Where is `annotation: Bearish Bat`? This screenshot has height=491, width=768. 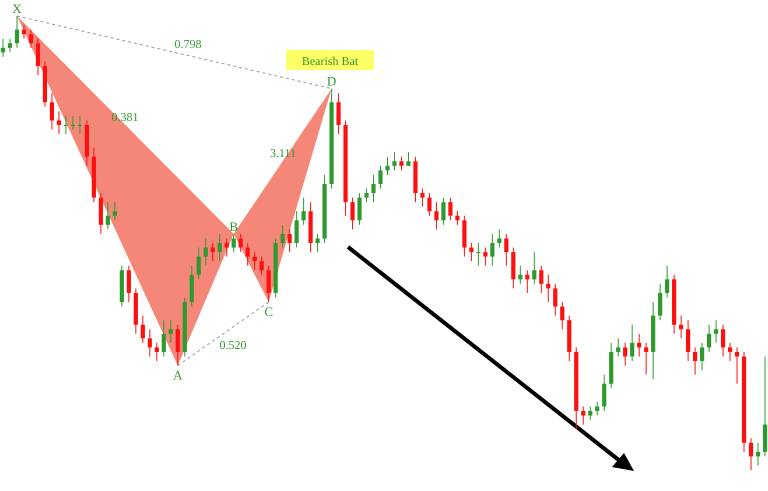 annotation: Bearish Bat is located at coordinates (330, 61).